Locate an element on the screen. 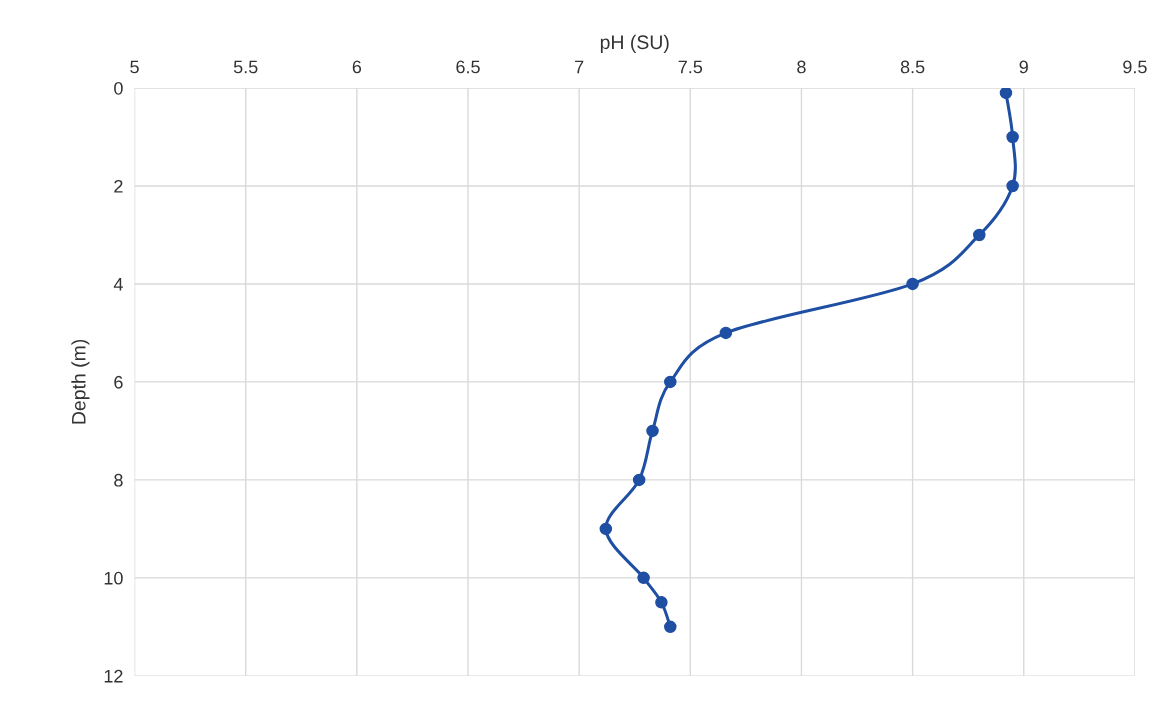 This screenshot has height=704, width=1170. x-tick-label: 5 is located at coordinates (134, 67).